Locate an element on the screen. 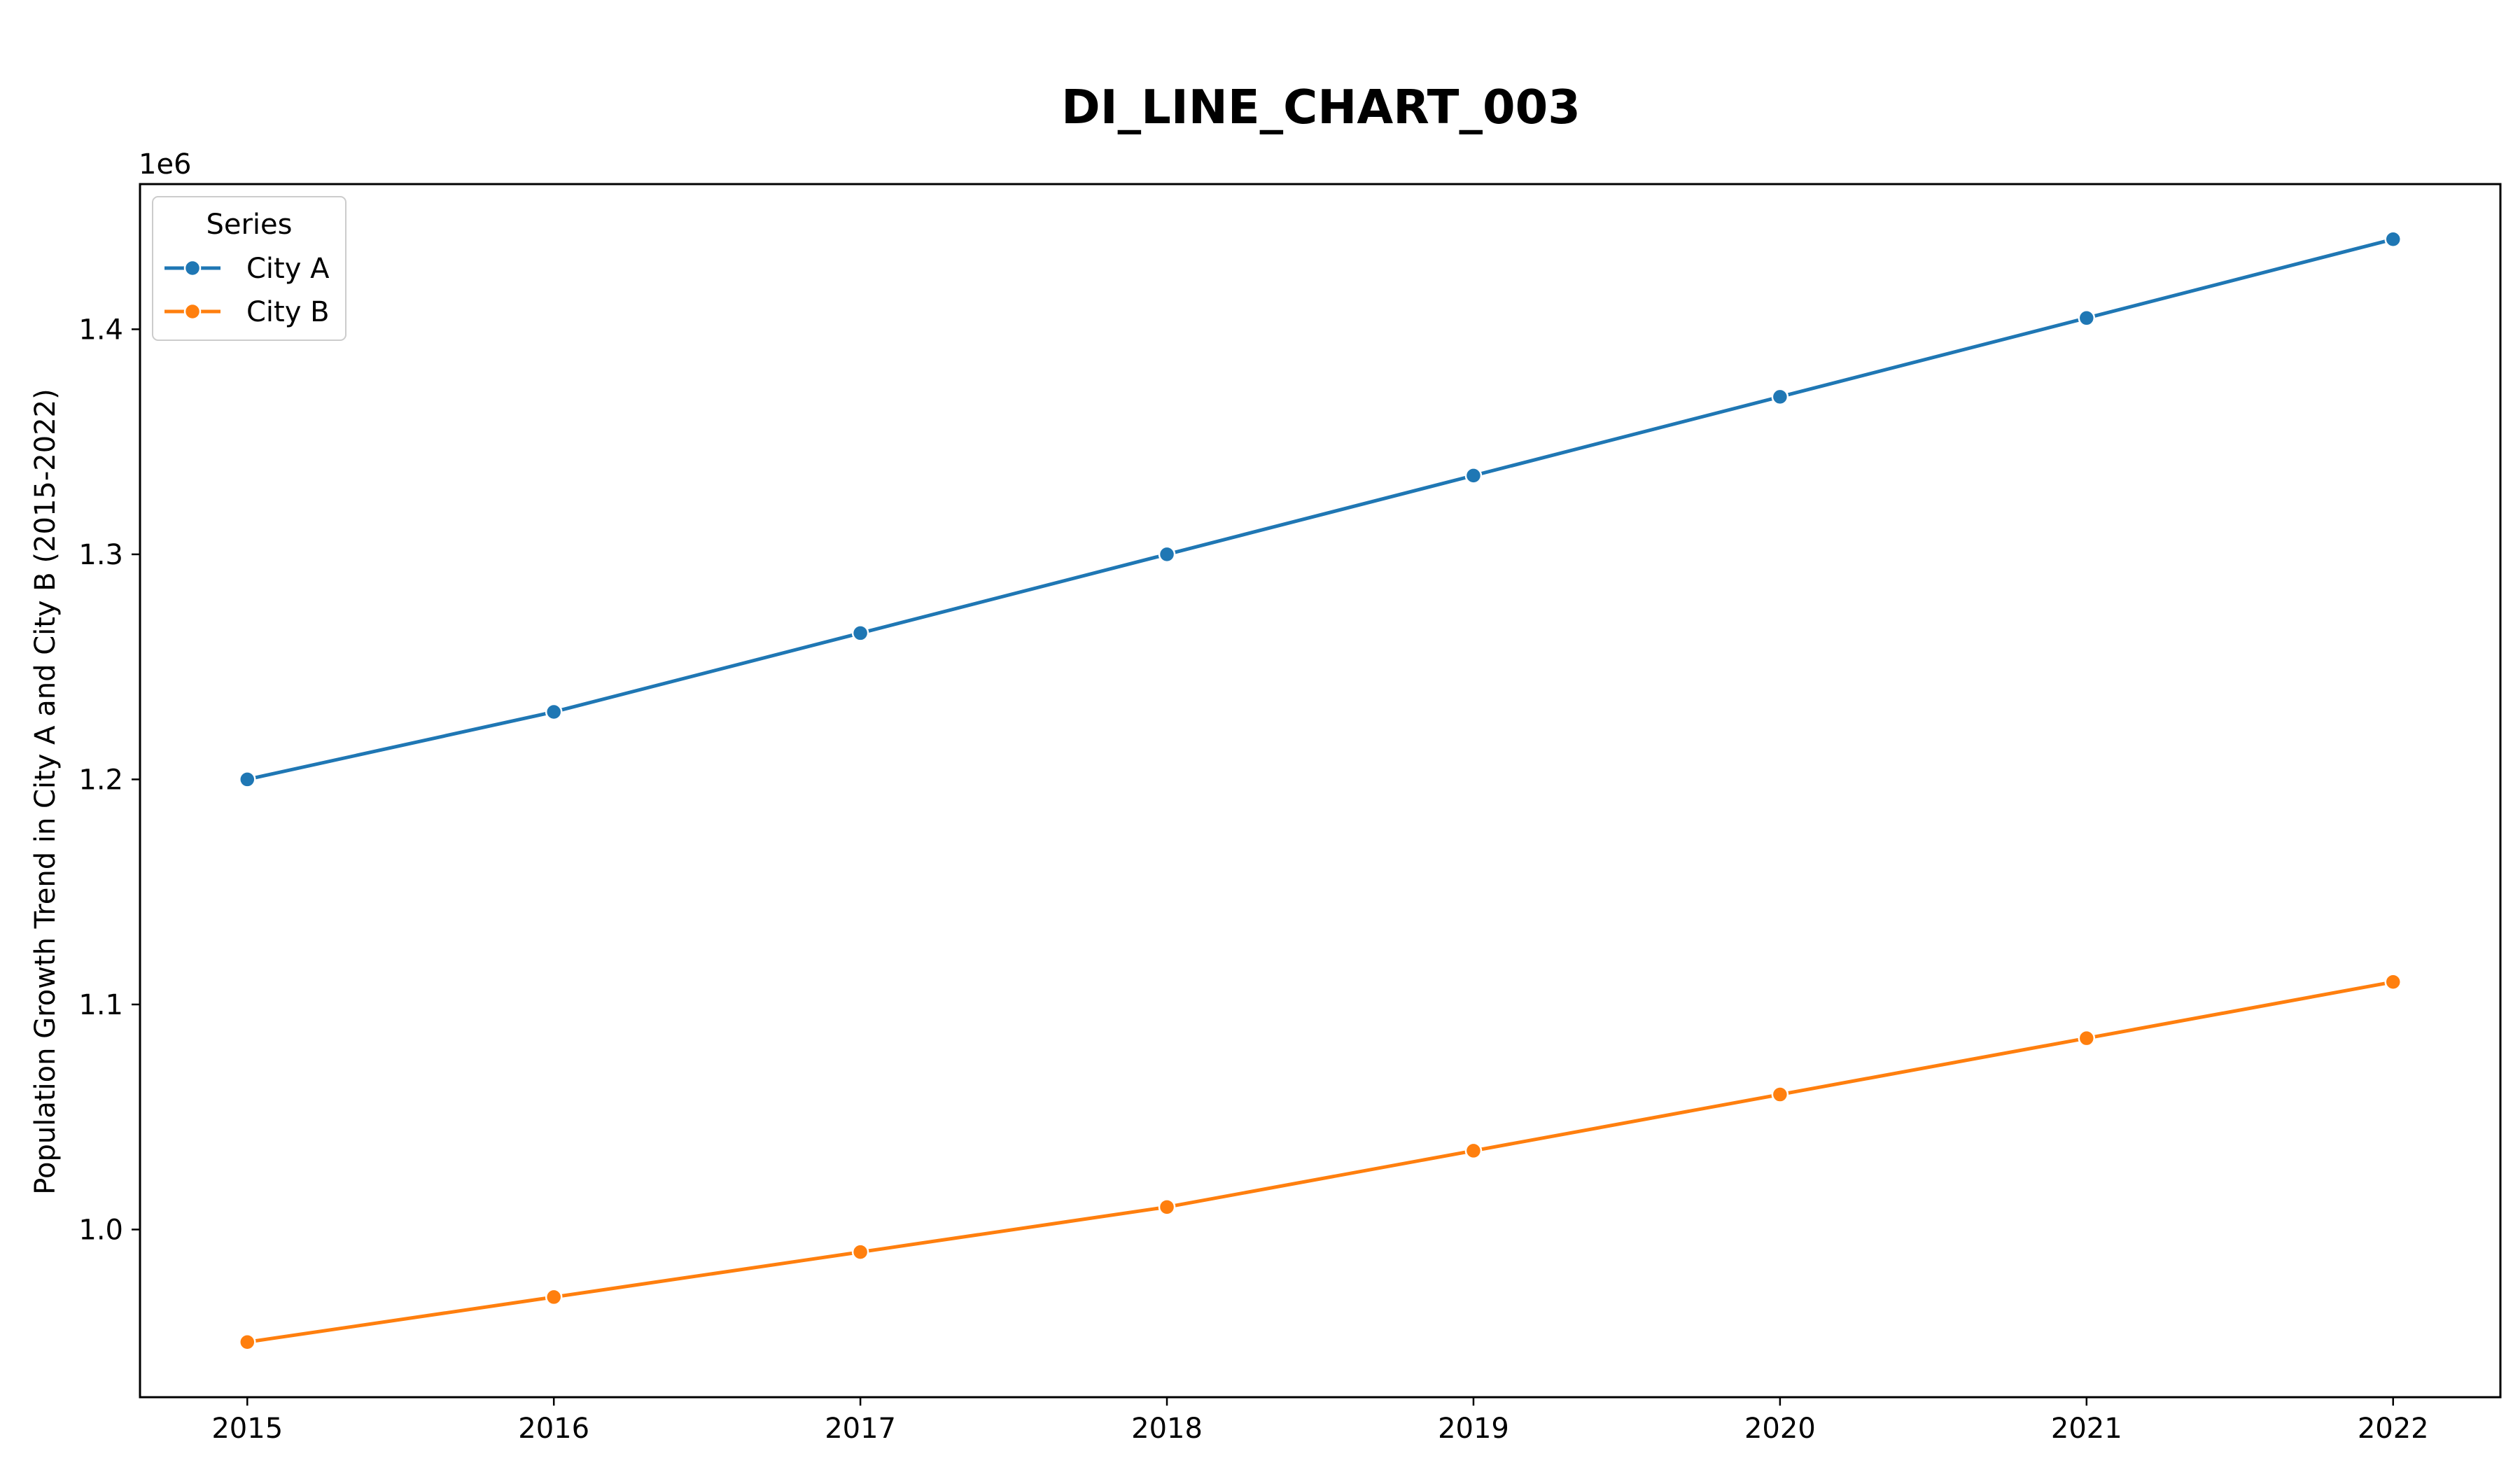  y-tick-label: 1.1 is located at coordinates (100, 1005).